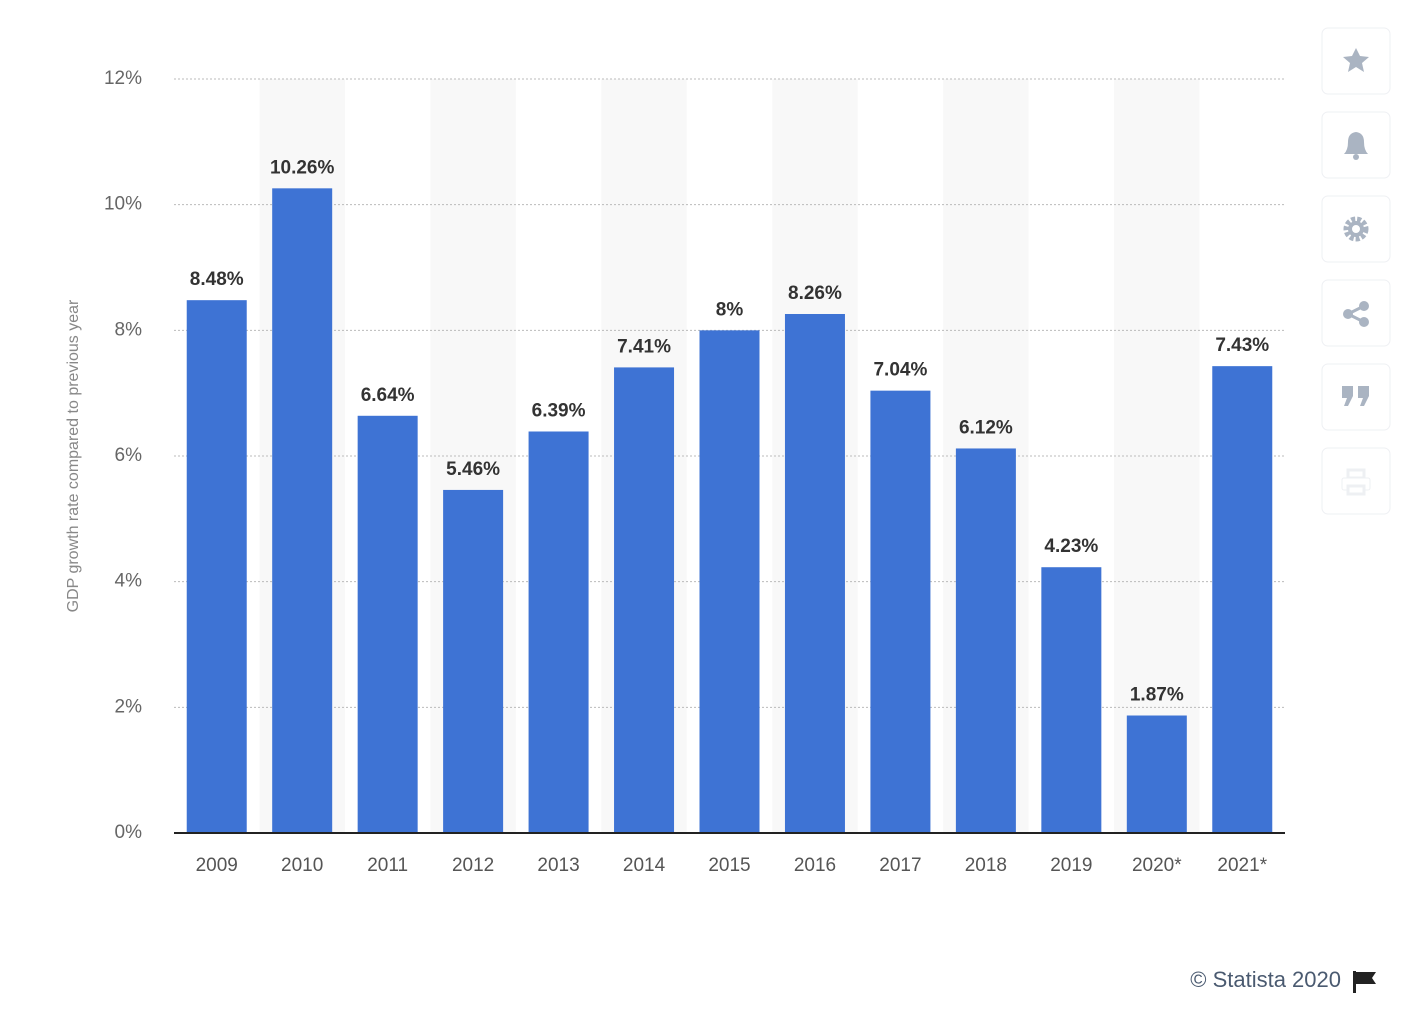  I want to click on y-tick-label: 6%, so click(129, 455).